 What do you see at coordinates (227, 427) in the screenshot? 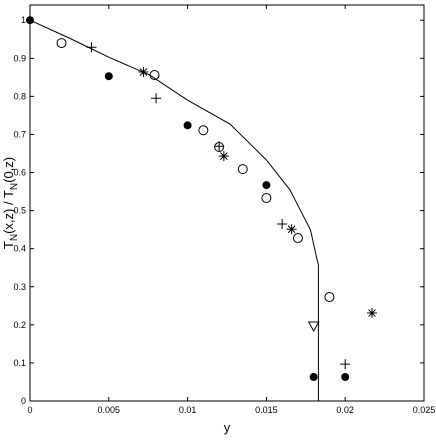
I see `x-axis-label: y` at bounding box center [227, 427].